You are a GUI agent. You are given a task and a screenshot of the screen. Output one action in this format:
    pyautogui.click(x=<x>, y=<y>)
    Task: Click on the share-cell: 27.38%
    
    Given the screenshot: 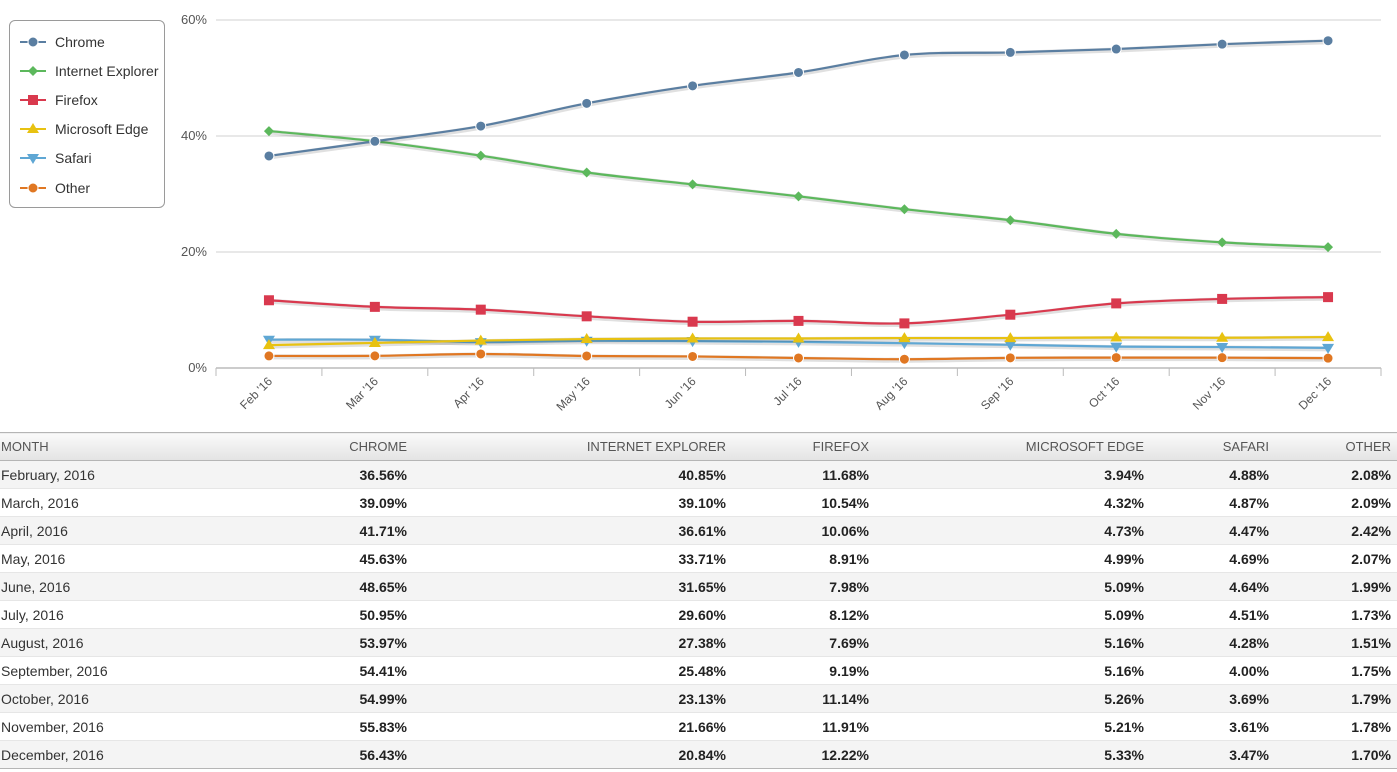 What is the action you would take?
    pyautogui.click(x=572, y=642)
    